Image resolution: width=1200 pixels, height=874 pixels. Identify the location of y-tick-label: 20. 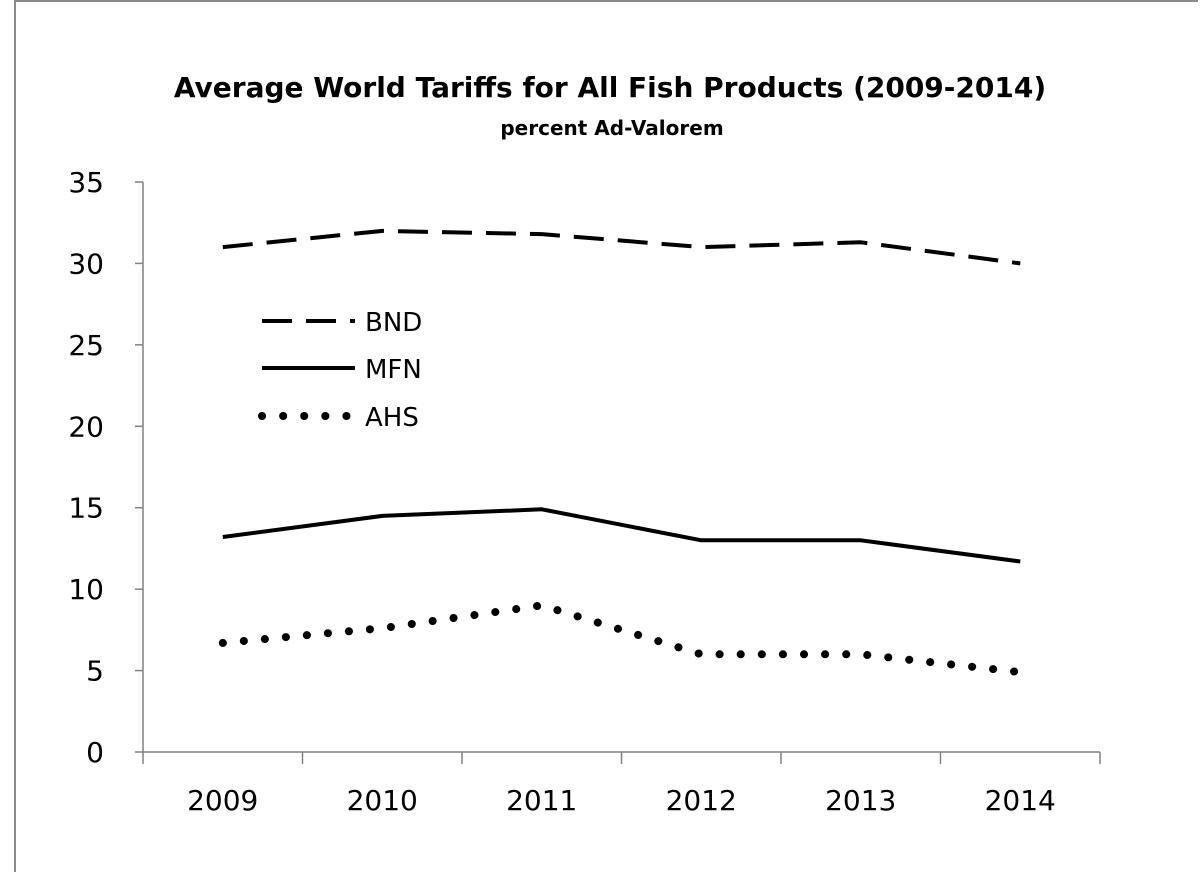
(86, 426).